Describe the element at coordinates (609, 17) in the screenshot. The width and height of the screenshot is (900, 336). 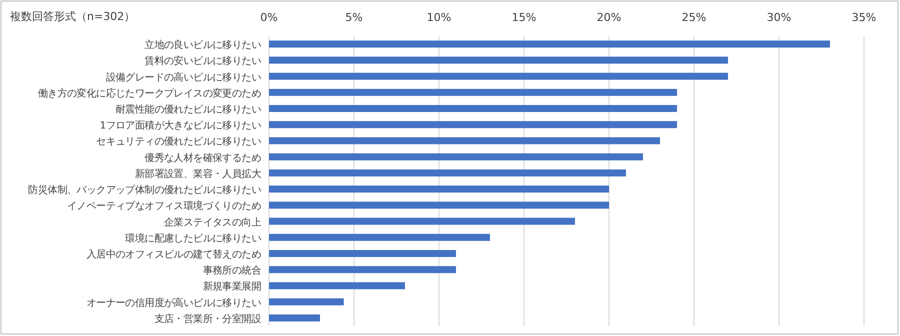
I see `x-tick-label: 20%` at that location.